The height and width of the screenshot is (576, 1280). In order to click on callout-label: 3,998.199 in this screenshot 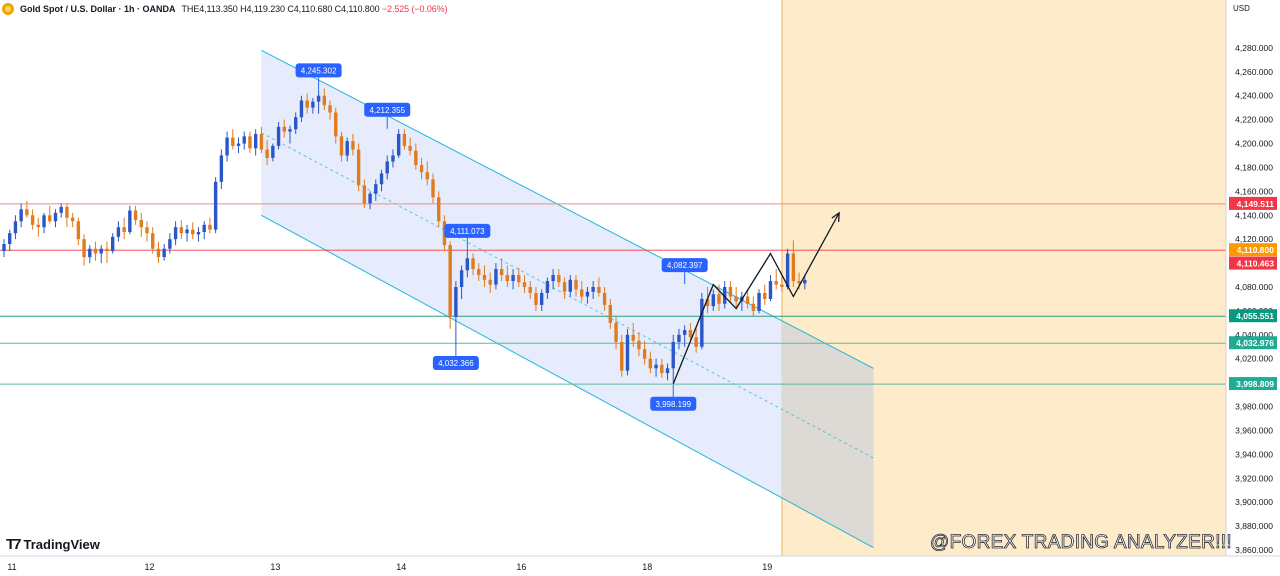, I will do `click(673, 404)`.